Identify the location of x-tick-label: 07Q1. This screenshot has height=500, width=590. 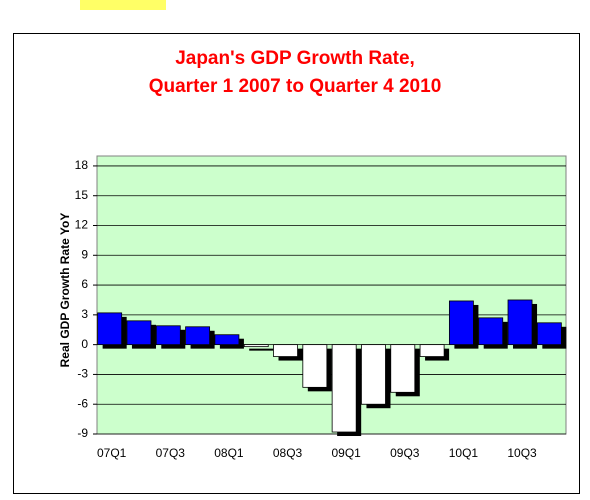
(112, 453).